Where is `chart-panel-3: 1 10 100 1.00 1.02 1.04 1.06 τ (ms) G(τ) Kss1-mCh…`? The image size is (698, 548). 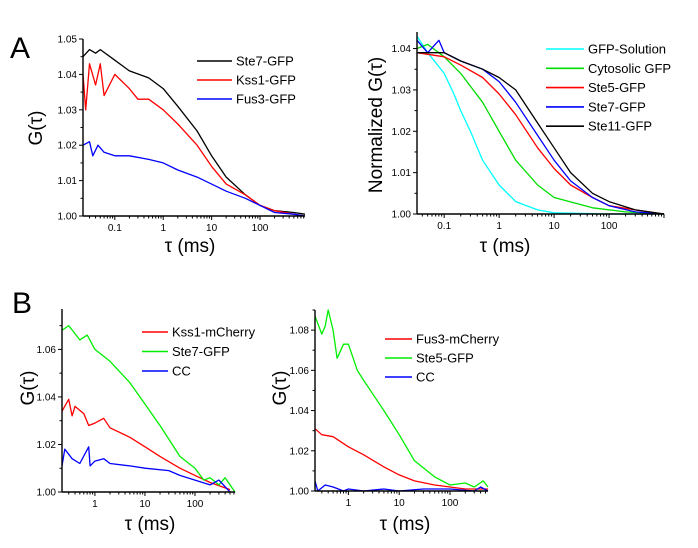
chart-panel-3: 1 10 100 1.00 1.02 1.04 1.06 τ (ms) G(τ) Kss1-mCh… is located at coordinates (137, 422).